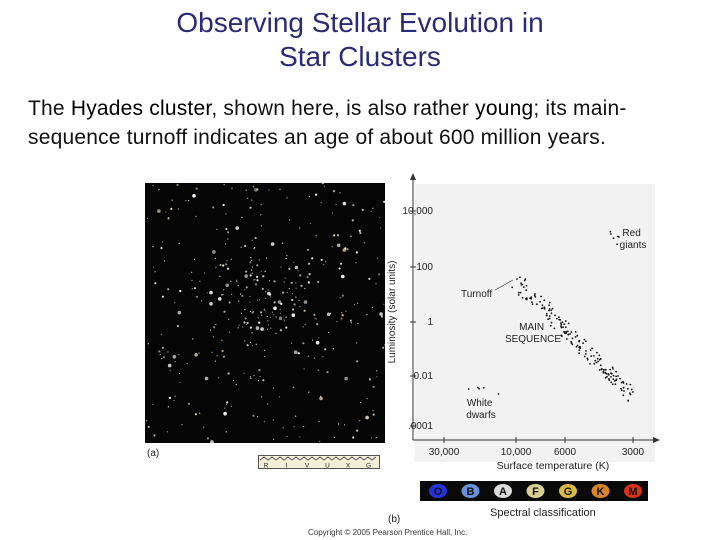 The height and width of the screenshot is (540, 720). I want to click on x-tick-label: 10,000, so click(516, 452).